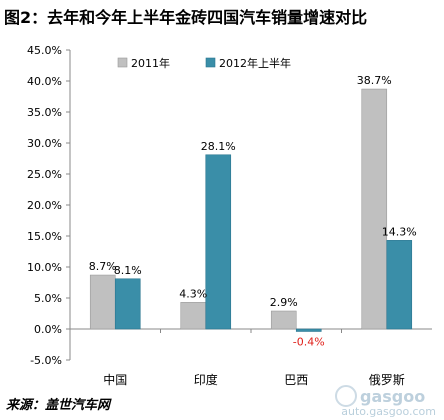  What do you see at coordinates (193, 293) in the screenshot?
I see `data-label: 4.3%` at bounding box center [193, 293].